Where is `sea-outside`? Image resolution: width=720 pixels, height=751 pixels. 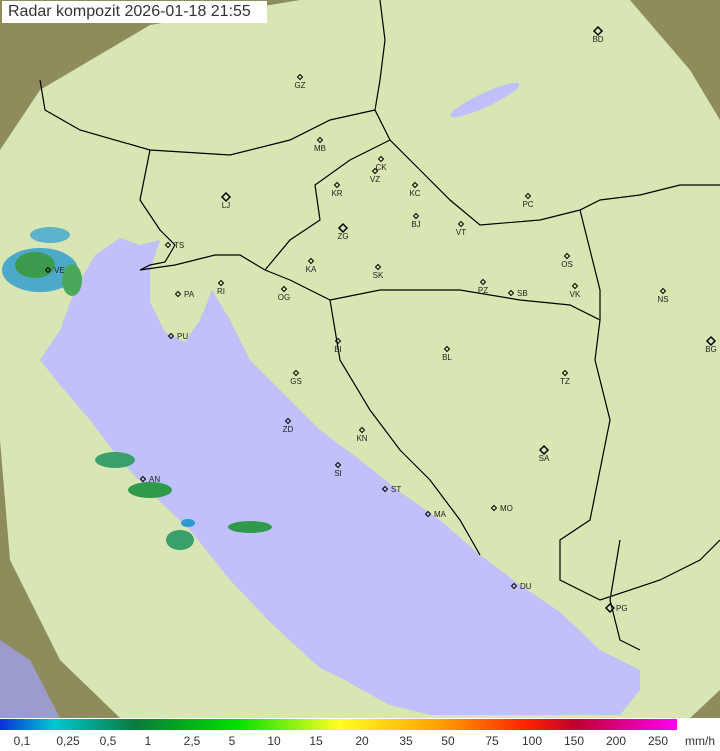 sea-outside is located at coordinates (30, 679).